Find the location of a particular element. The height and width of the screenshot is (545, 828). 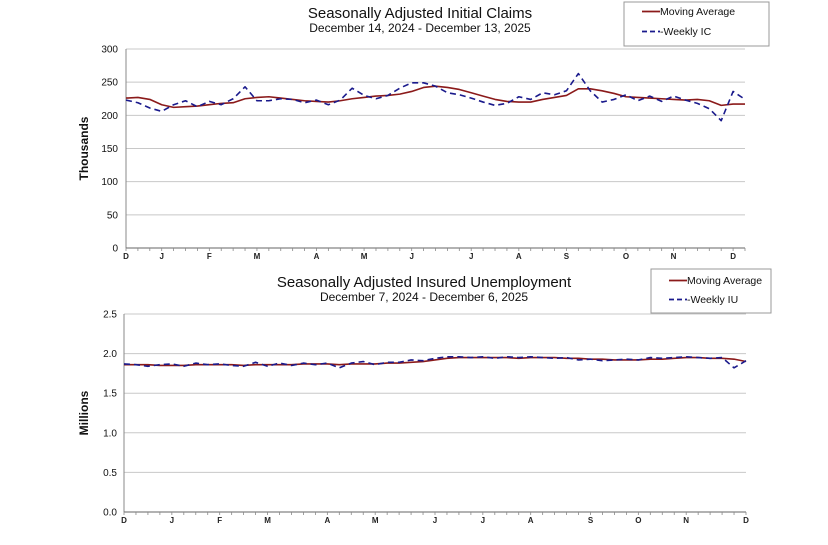

legend: Moving Average -Weekly IC is located at coordinates (696, 24).